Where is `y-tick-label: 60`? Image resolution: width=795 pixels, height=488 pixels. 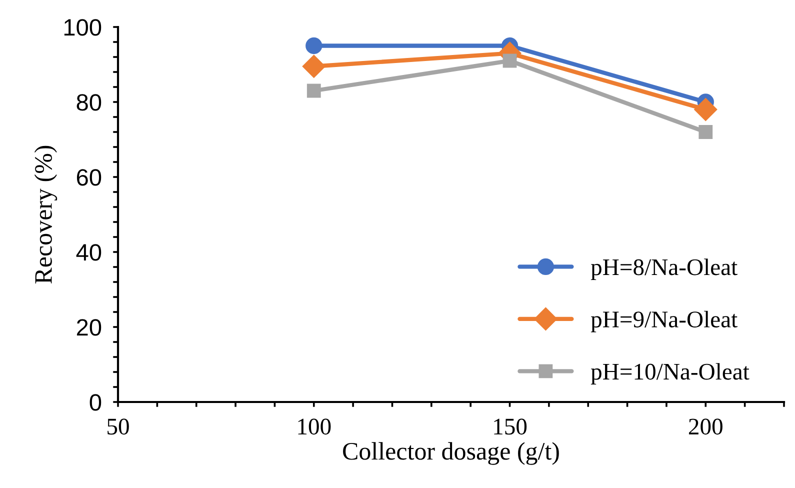
y-tick-label: 60 is located at coordinates (89, 177).